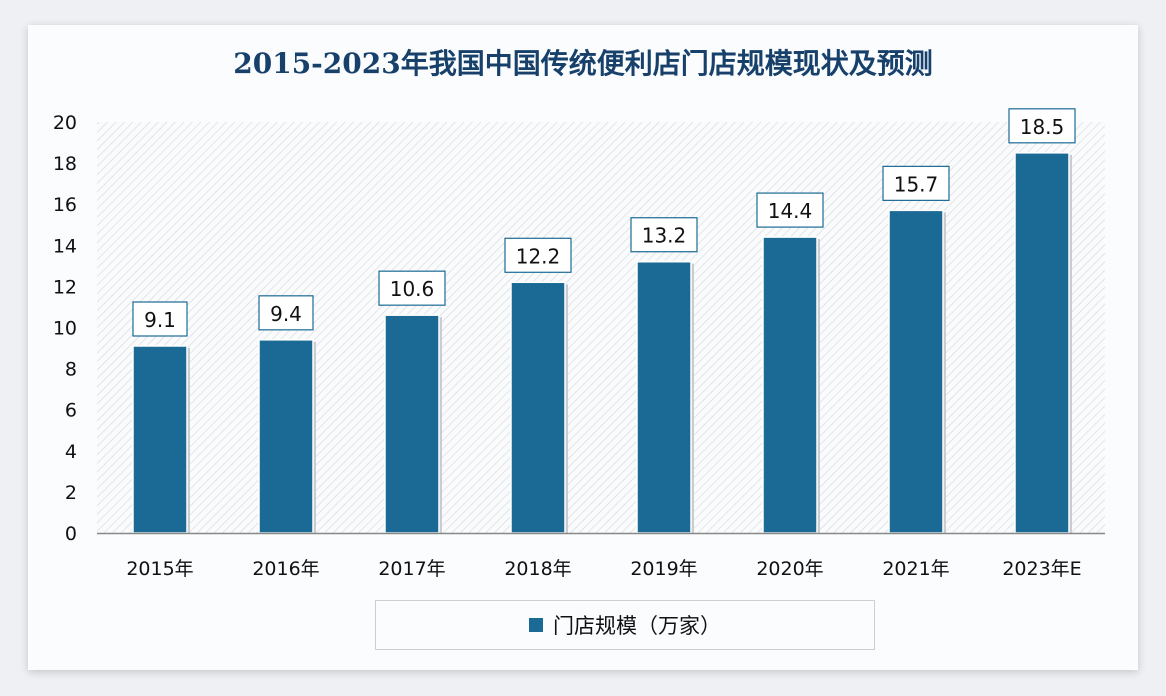 The width and height of the screenshot is (1166, 696). I want to click on data-label: 9.1, so click(160, 320).